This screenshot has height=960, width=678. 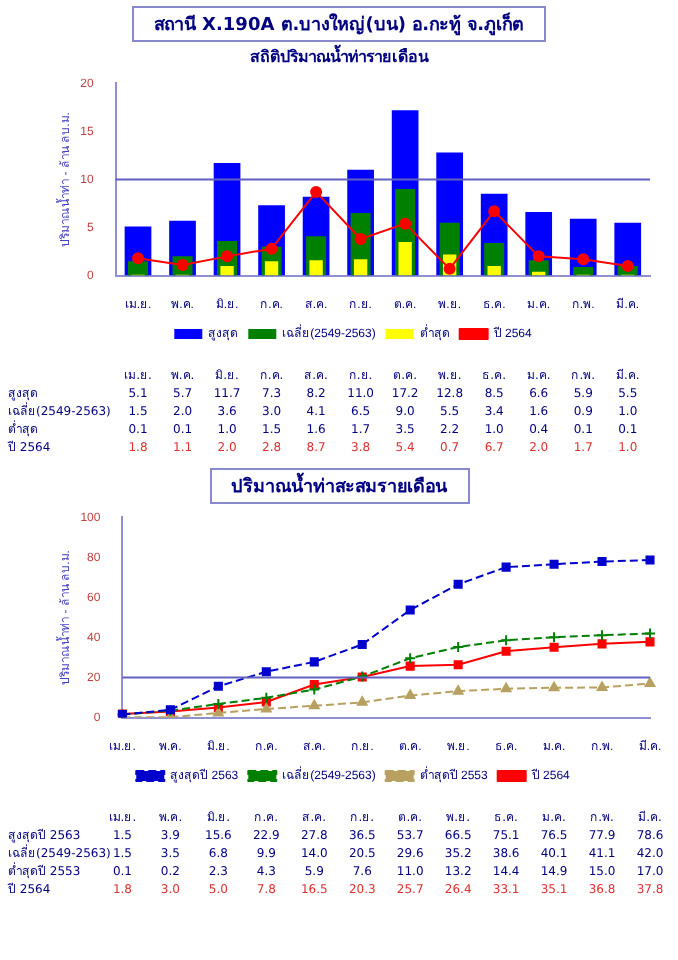 I want to click on chart-subtitle: สถิติปริมาณน้ำท่ารายเดือน, so click(x=339, y=57).